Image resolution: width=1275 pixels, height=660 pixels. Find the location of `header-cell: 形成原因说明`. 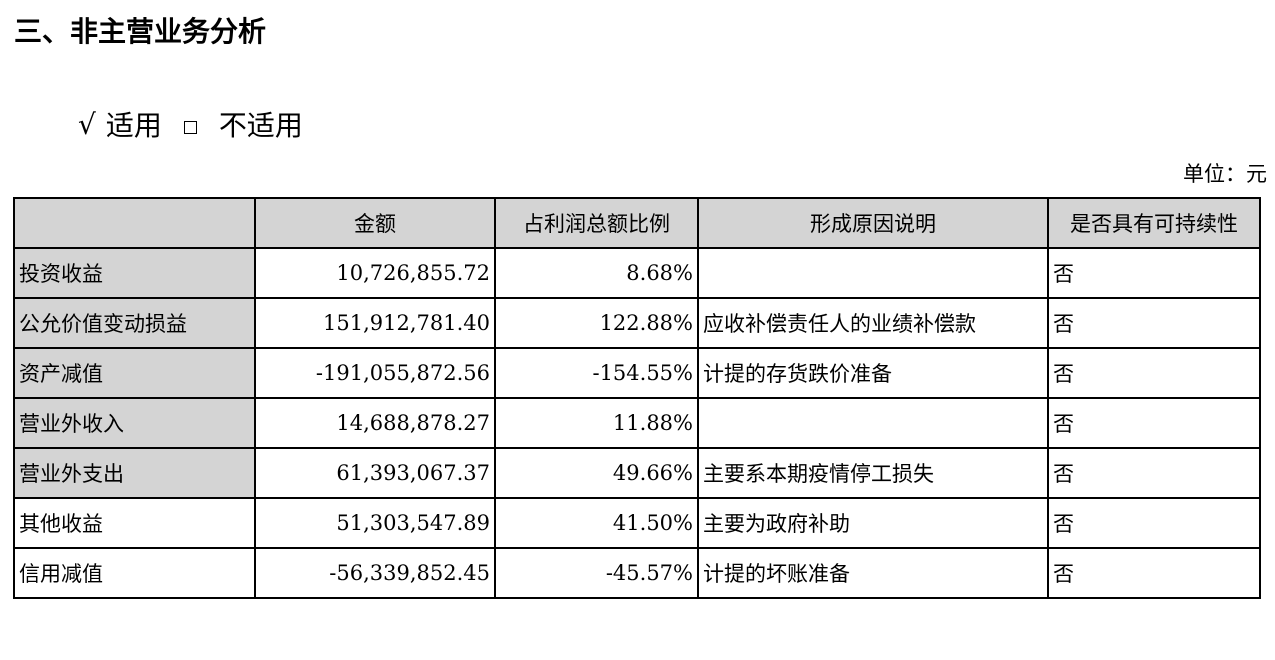

header-cell: 形成原因说明 is located at coordinates (873, 223).